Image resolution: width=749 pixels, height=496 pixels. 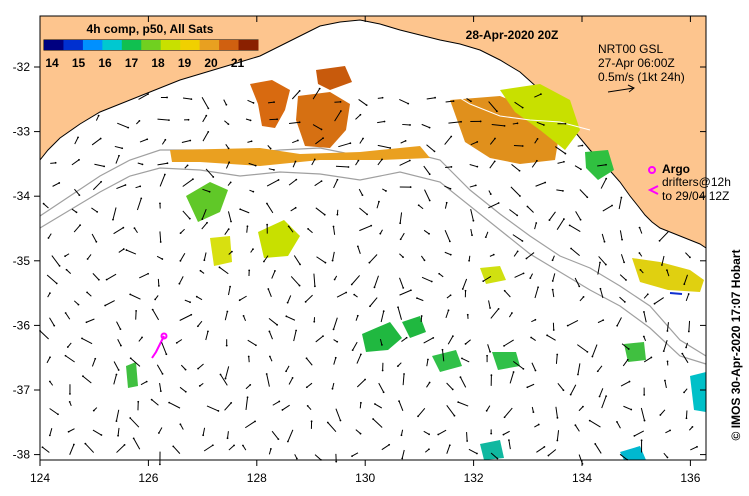 I want to click on argo-legend: Argo drifters@12h to 29/04 12Z, so click(x=689, y=182).